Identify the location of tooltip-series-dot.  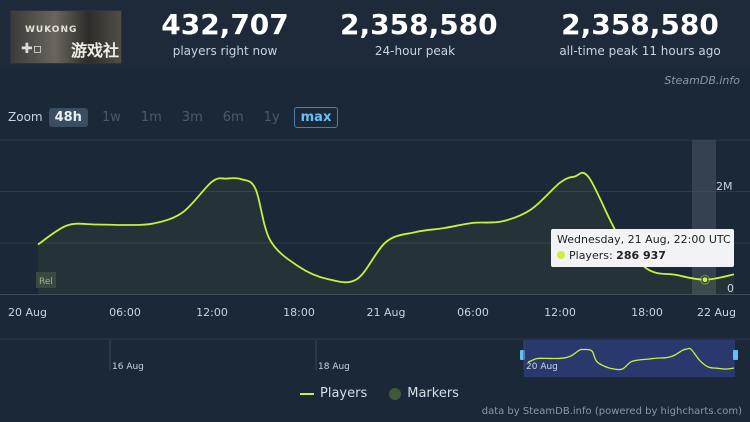
(561, 255).